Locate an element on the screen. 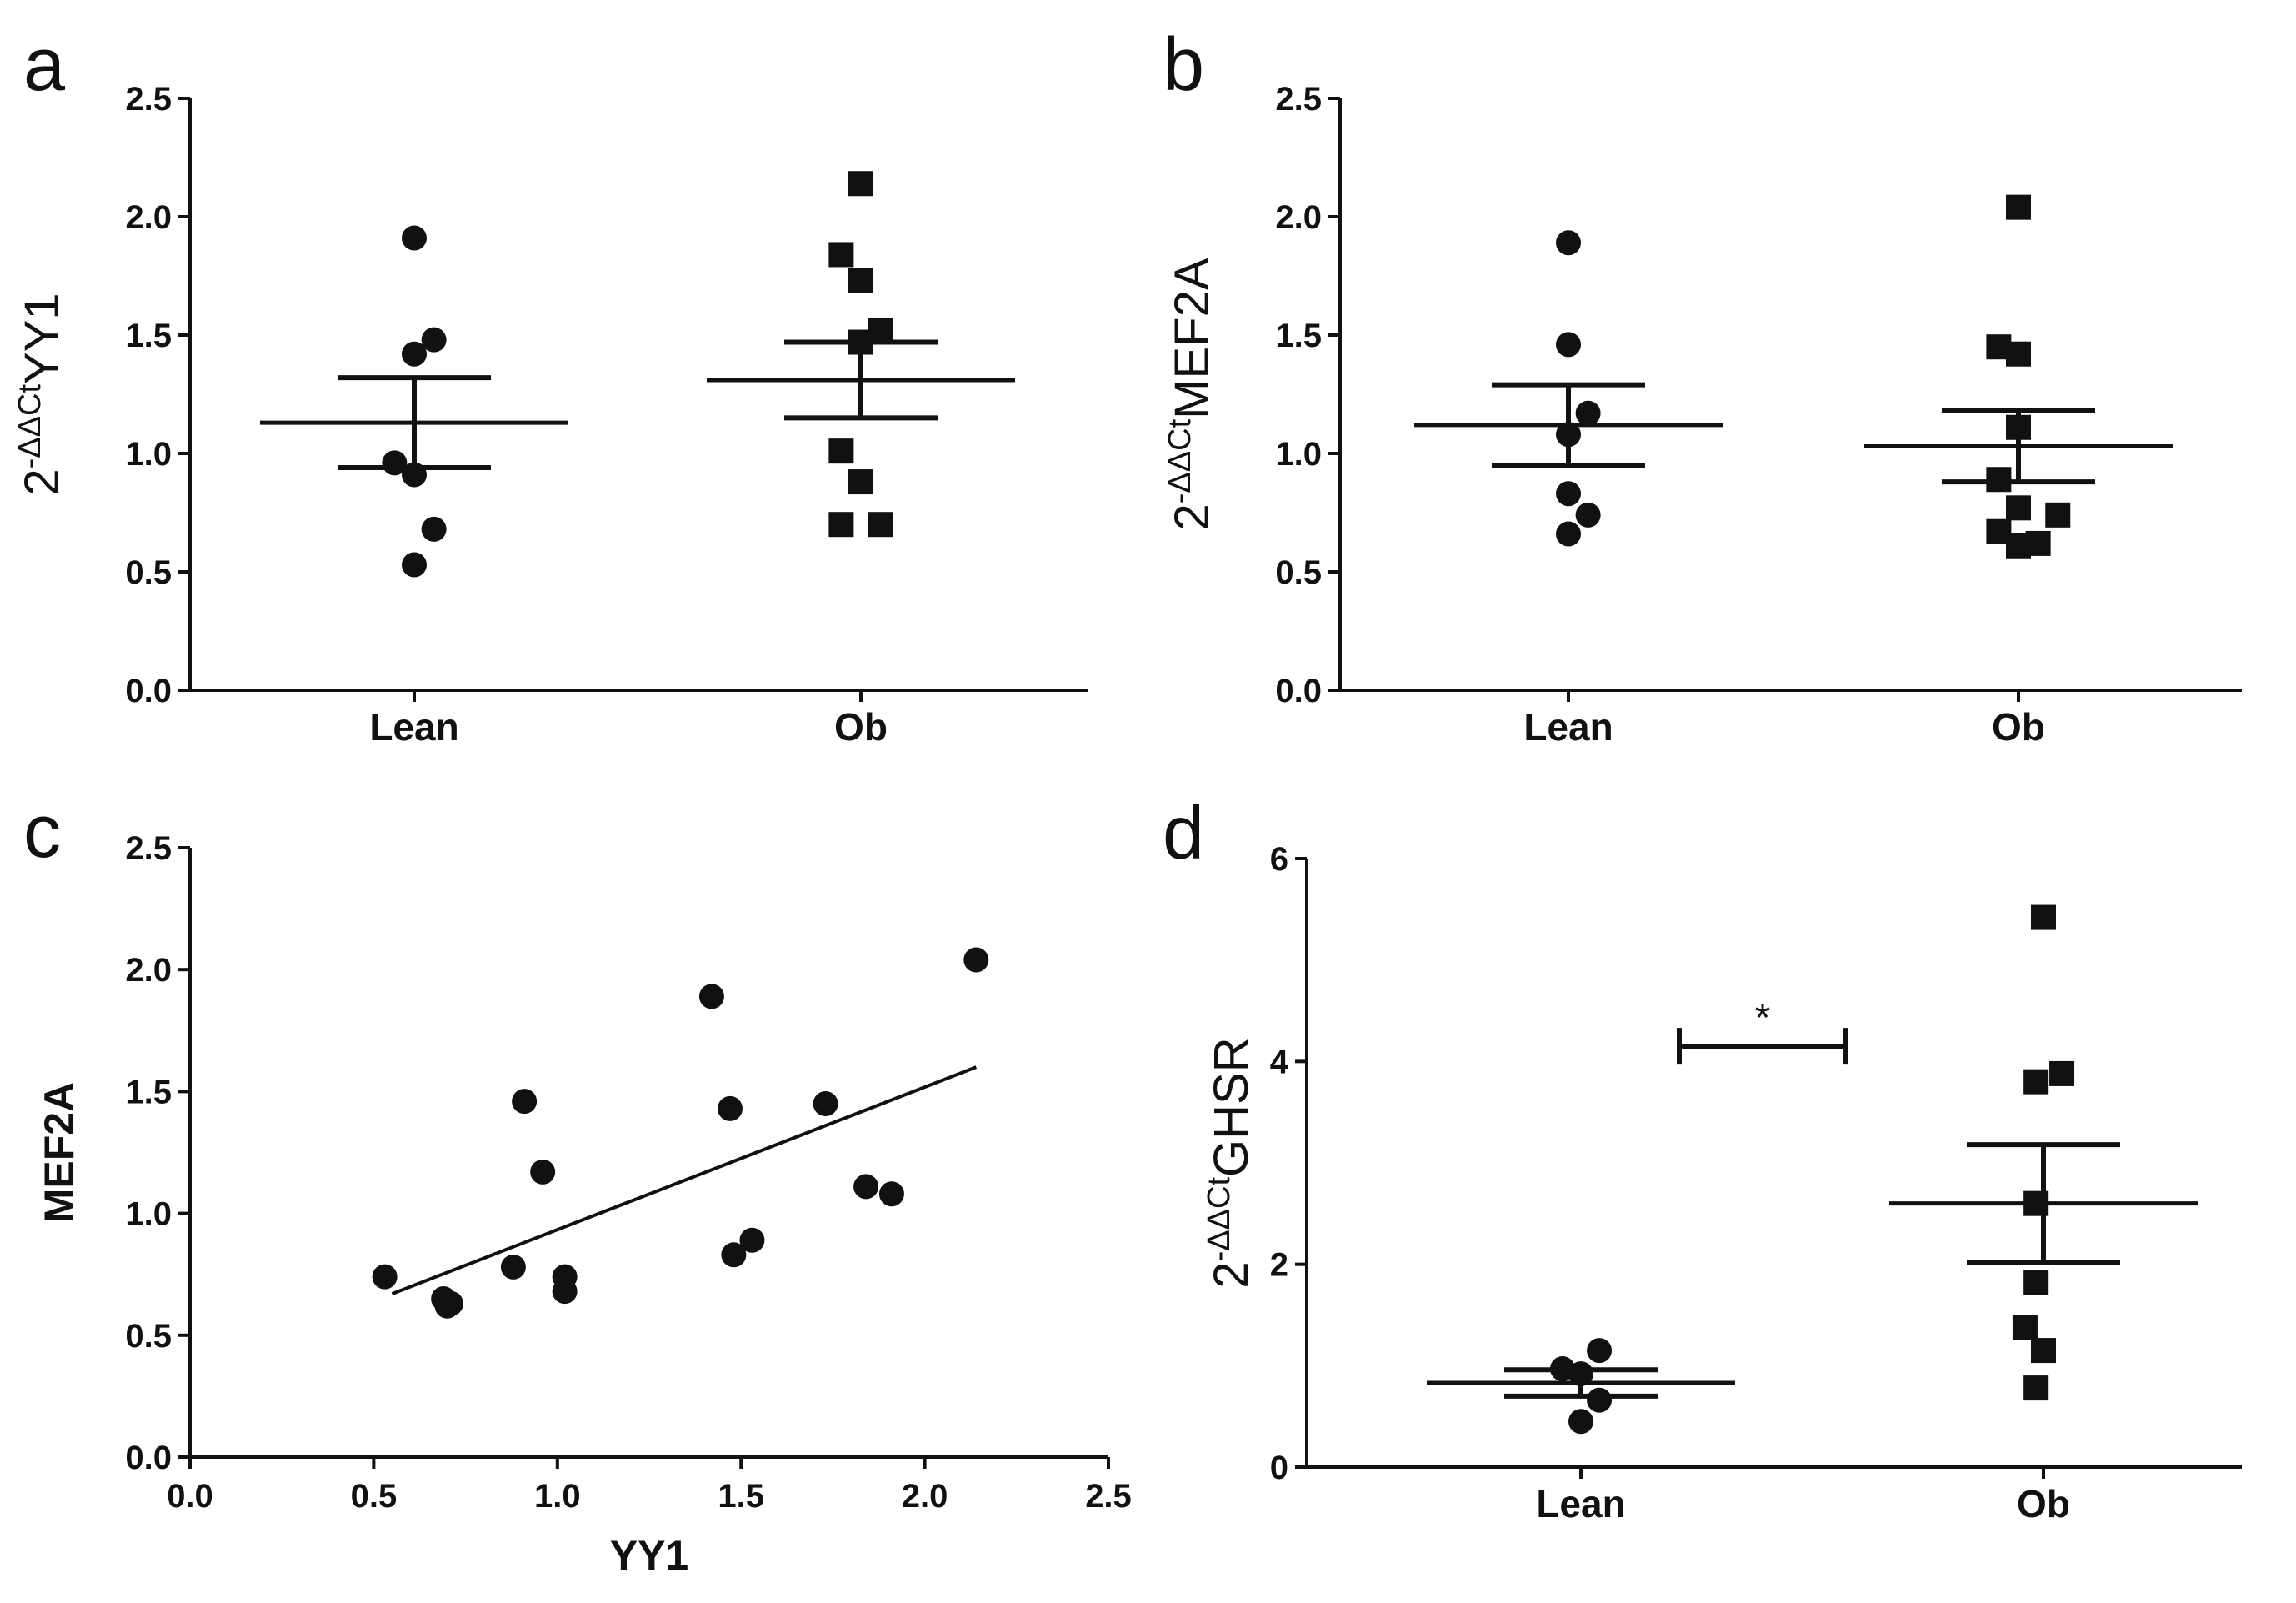 This screenshot has width=2296, height=1603. y-axis-label: 2-ΔΔCtYY1 is located at coordinates (41, 394).